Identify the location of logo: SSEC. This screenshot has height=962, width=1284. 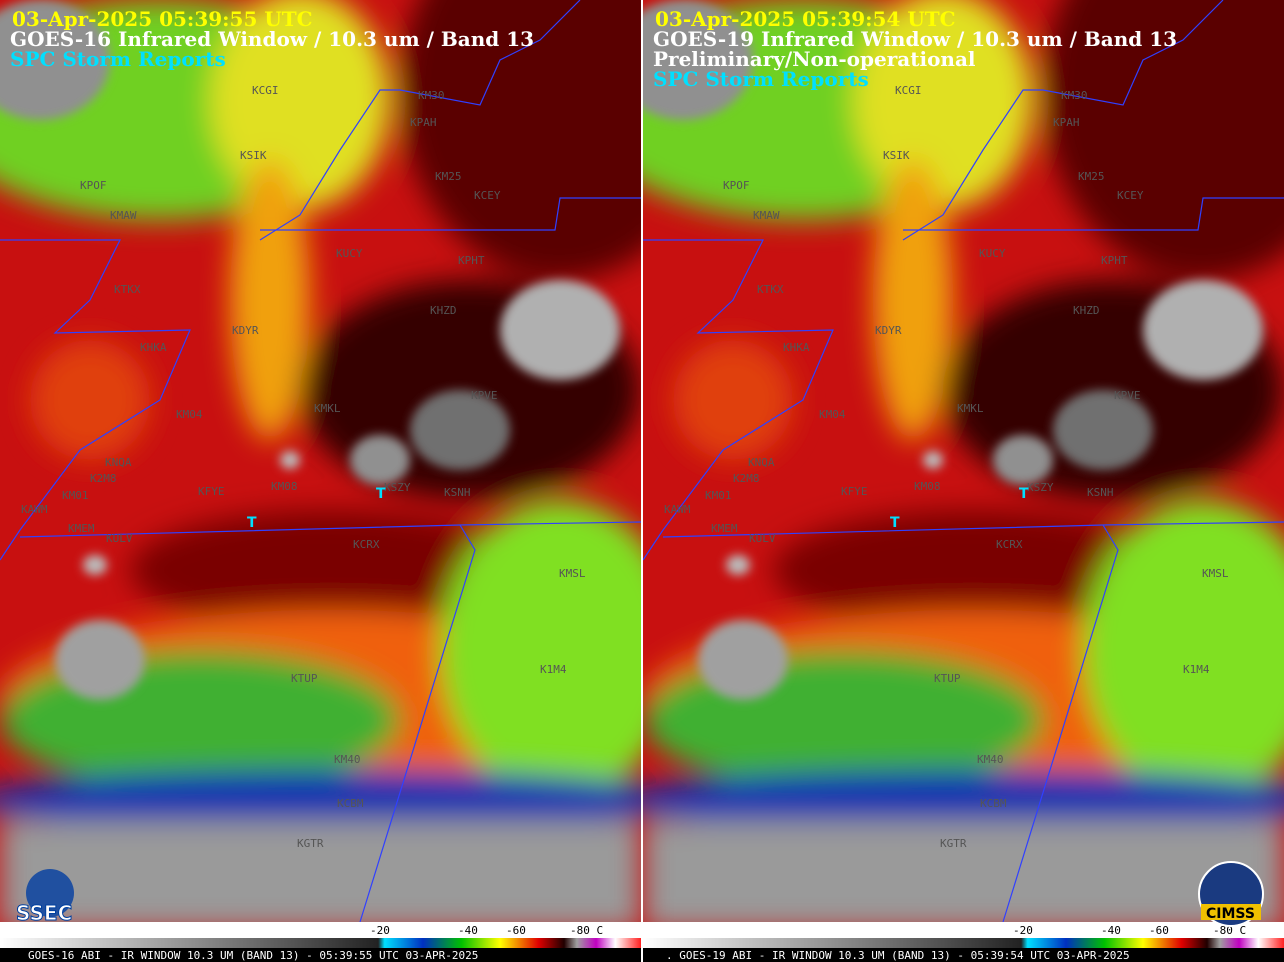
(44, 913).